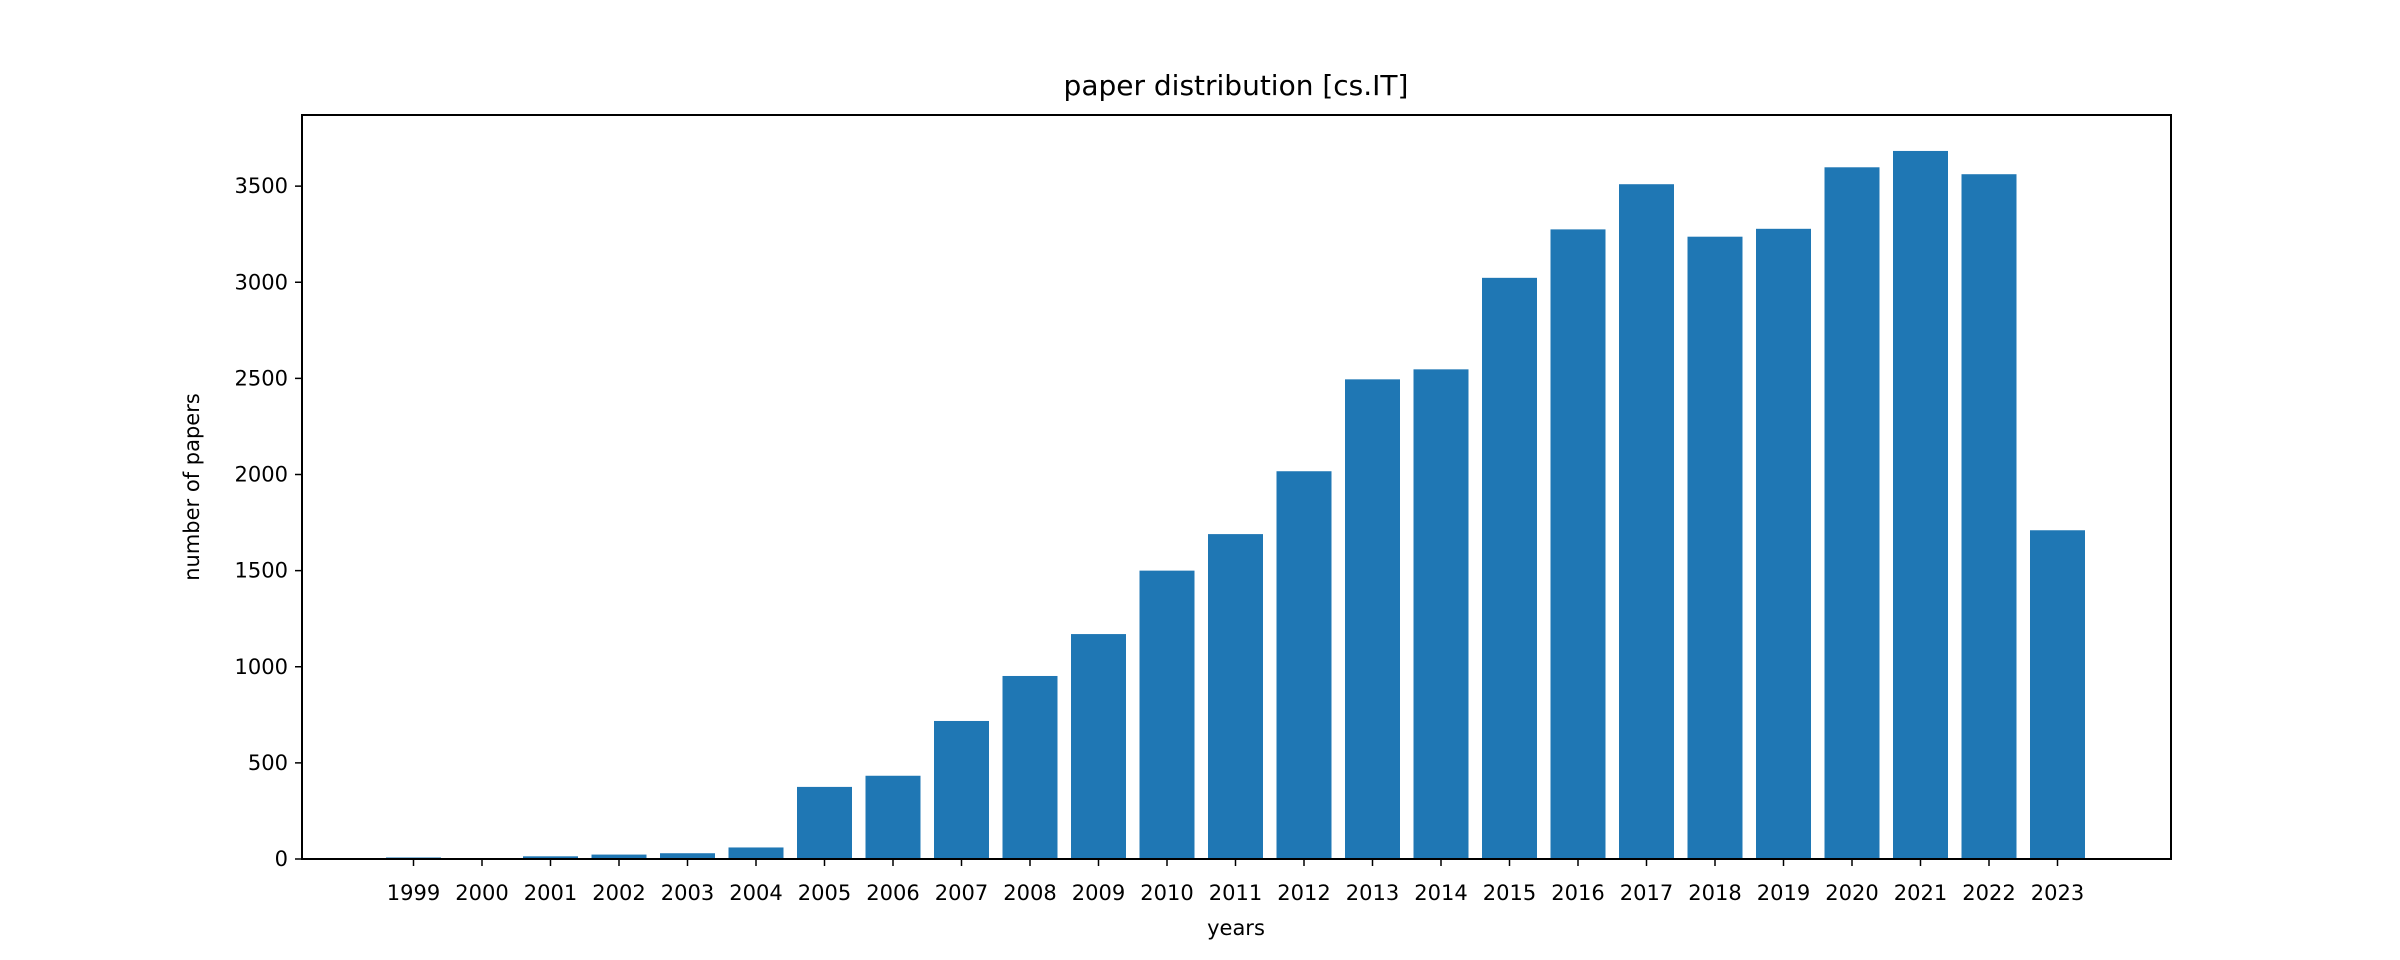 The width and height of the screenshot is (2400, 960). What do you see at coordinates (1578, 544) in the screenshot?
I see `bar-2016` at bounding box center [1578, 544].